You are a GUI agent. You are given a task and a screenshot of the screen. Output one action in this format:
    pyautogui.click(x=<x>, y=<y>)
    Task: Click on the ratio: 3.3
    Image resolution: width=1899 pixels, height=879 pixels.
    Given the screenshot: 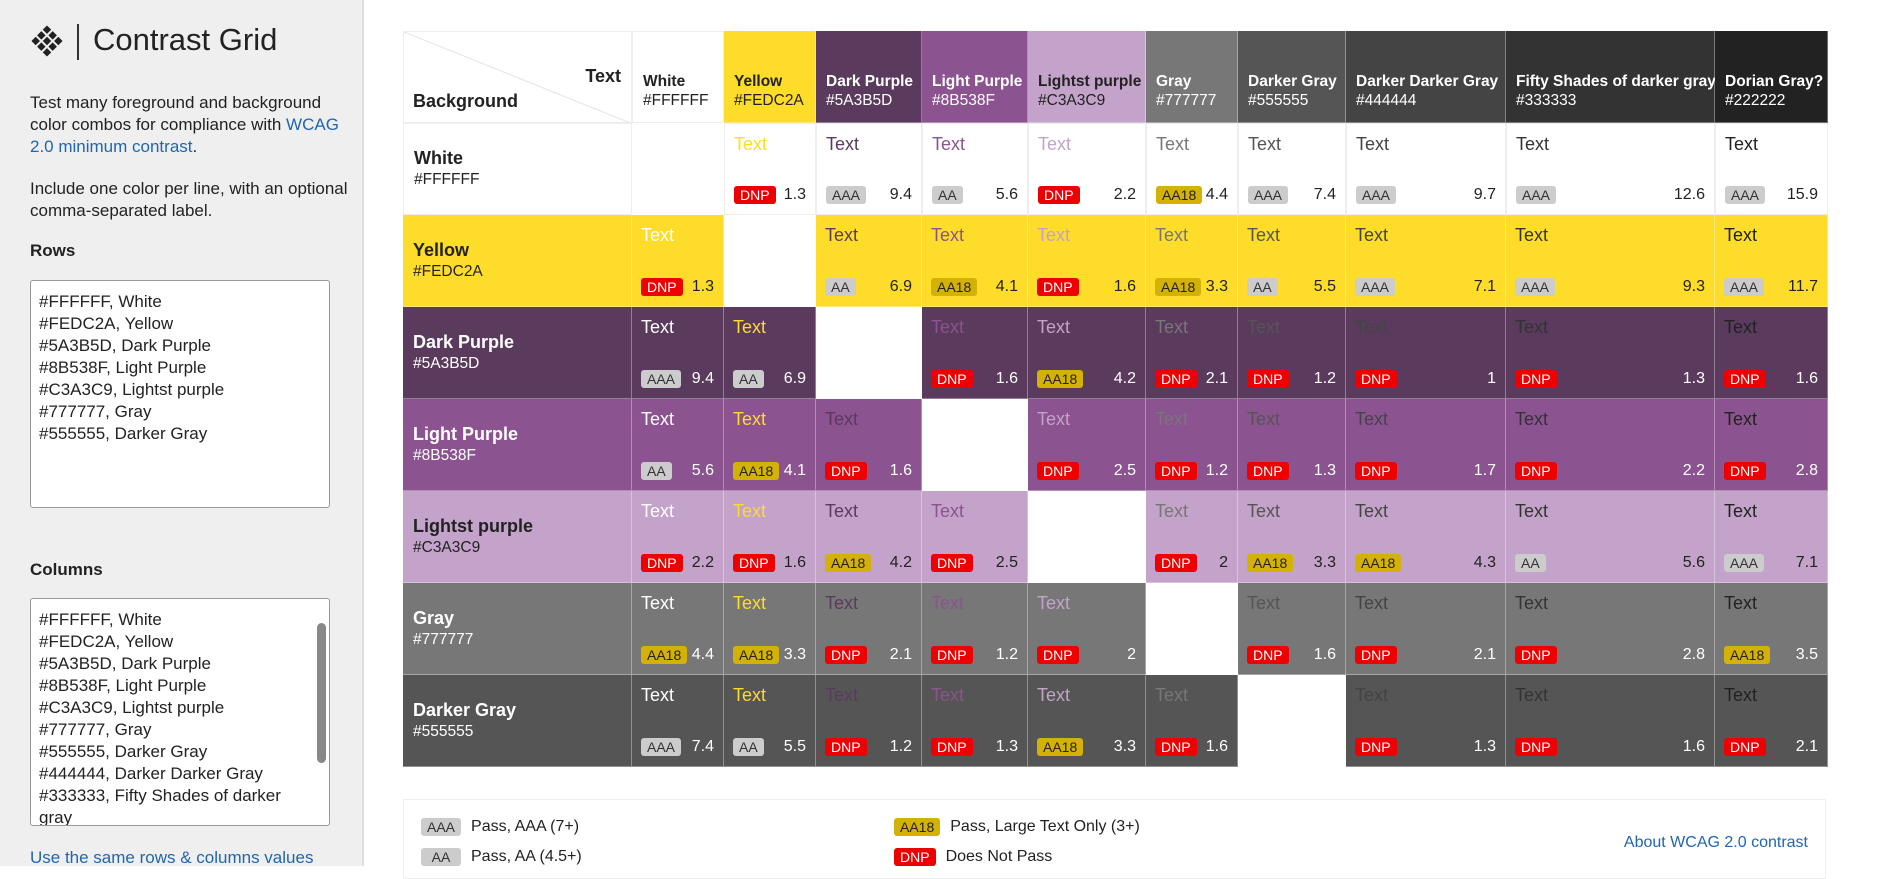 What is the action you would take?
    pyautogui.click(x=1216, y=286)
    